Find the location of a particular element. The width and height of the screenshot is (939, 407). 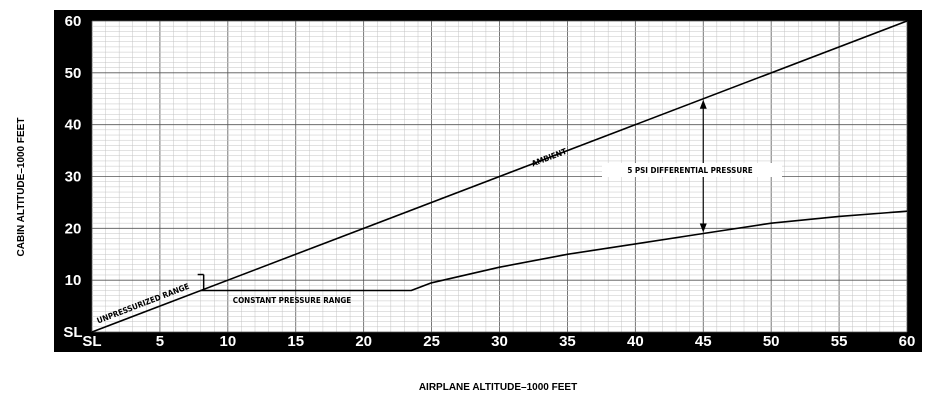

y-tick-label: 10 is located at coordinates (73, 280).